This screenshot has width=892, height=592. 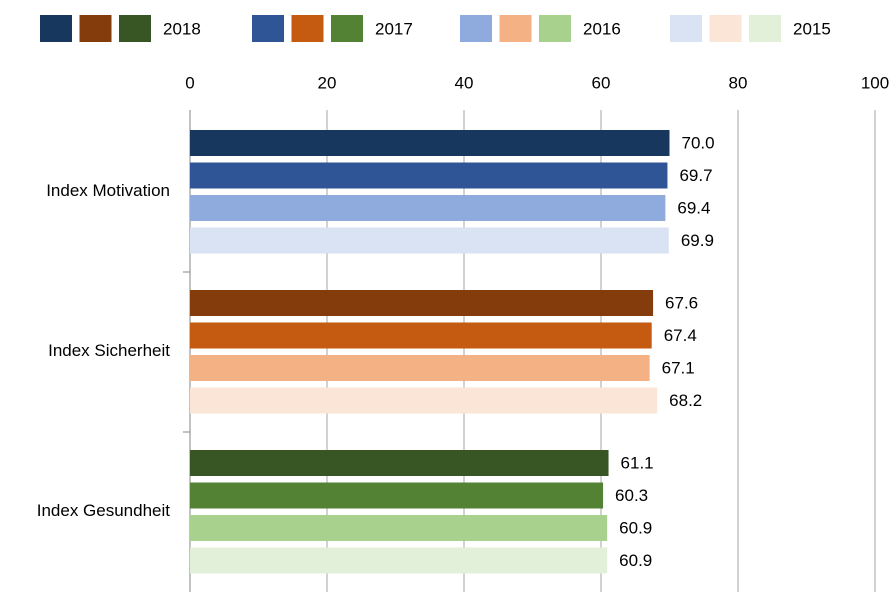 I want to click on legend-label: 2016, so click(x=602, y=28).